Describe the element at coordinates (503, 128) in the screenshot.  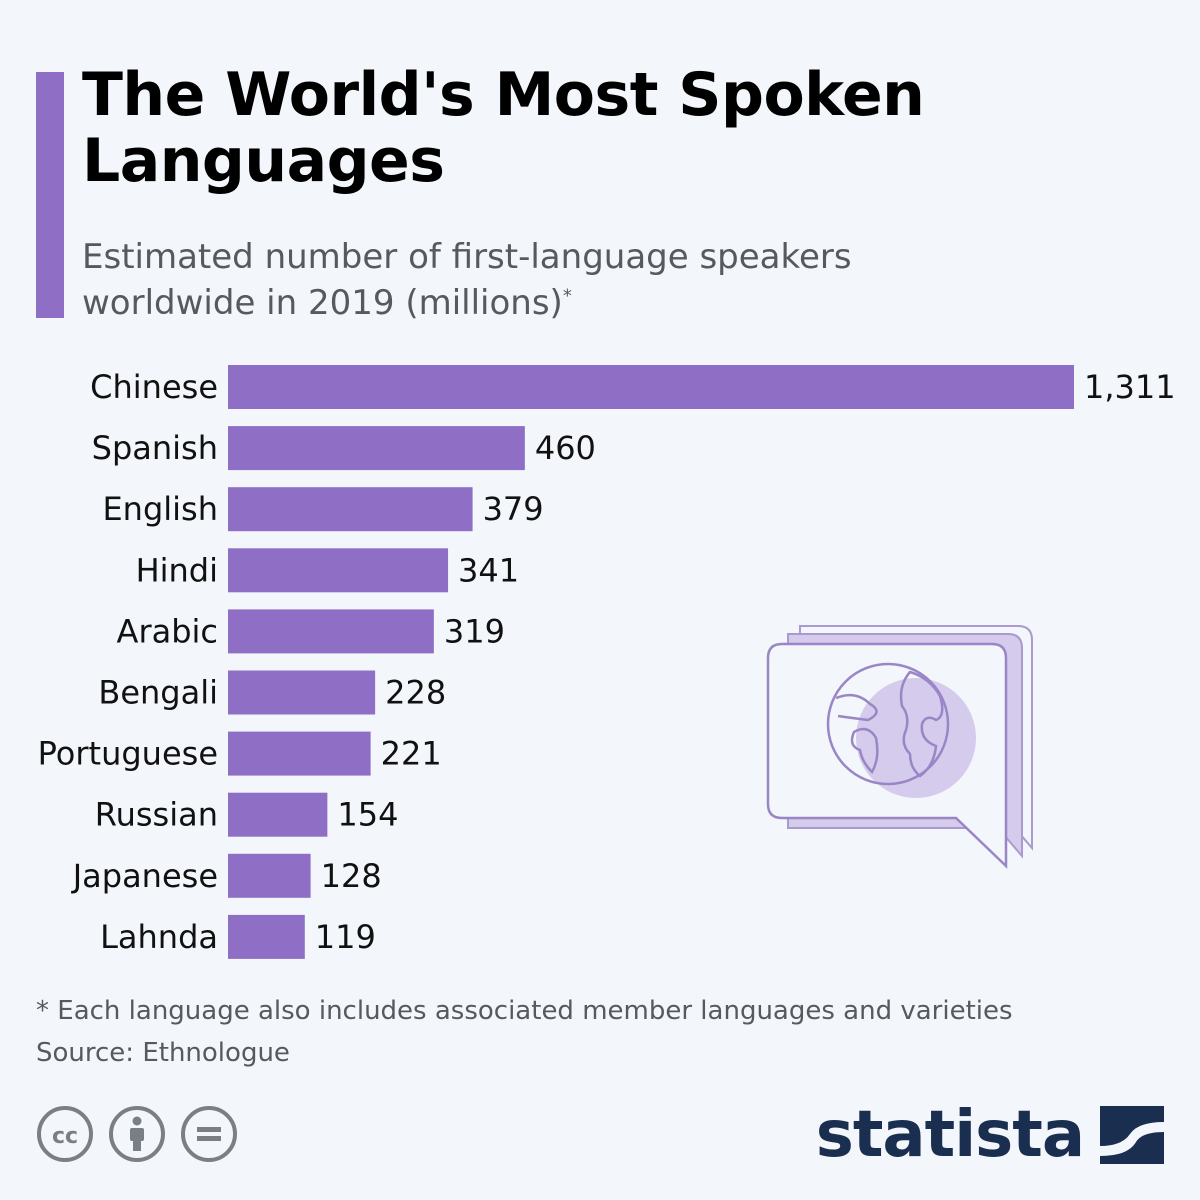
I see `chart-title: The World's Most Spoken Languages` at that location.